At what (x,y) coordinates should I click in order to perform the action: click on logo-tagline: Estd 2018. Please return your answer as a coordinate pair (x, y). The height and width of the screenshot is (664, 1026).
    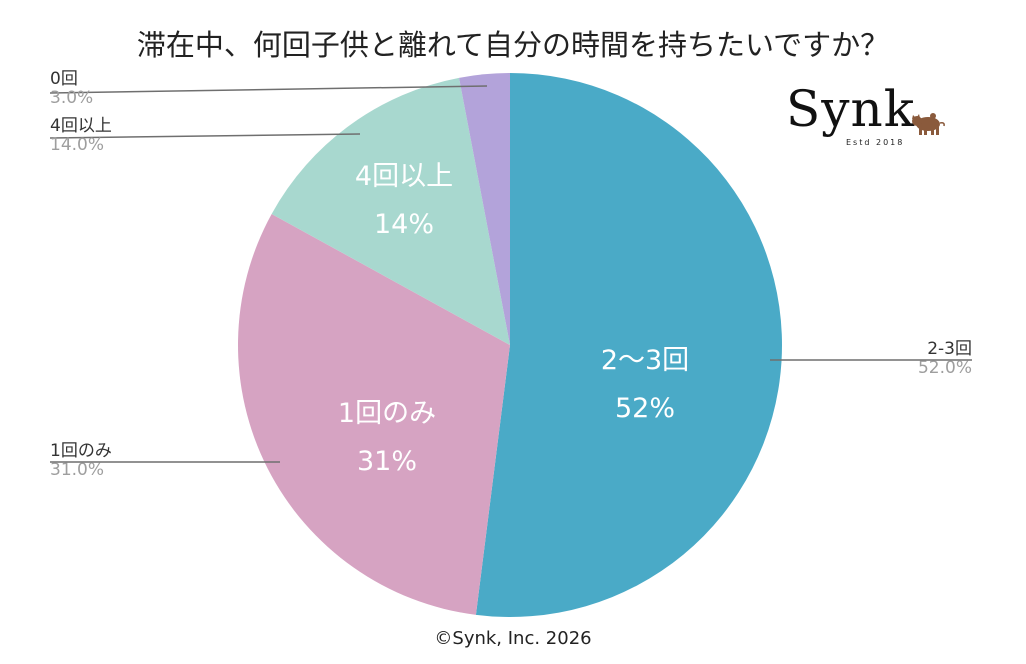
    Looking at the image, I should click on (875, 142).